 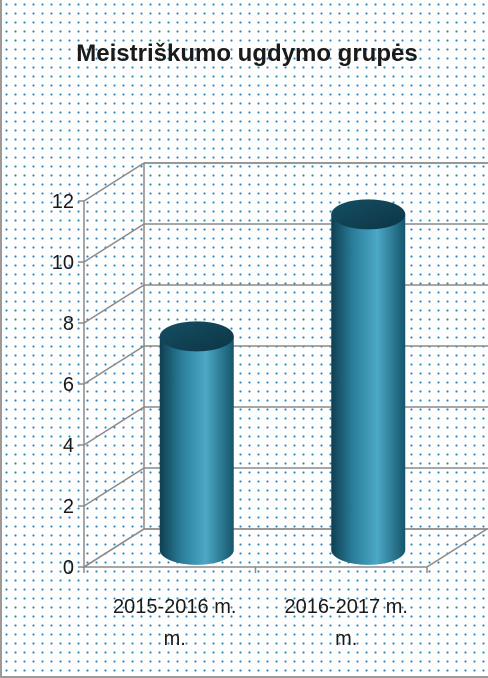 What do you see at coordinates (284, 548) in the screenshot?
I see `floor-outline` at bounding box center [284, 548].